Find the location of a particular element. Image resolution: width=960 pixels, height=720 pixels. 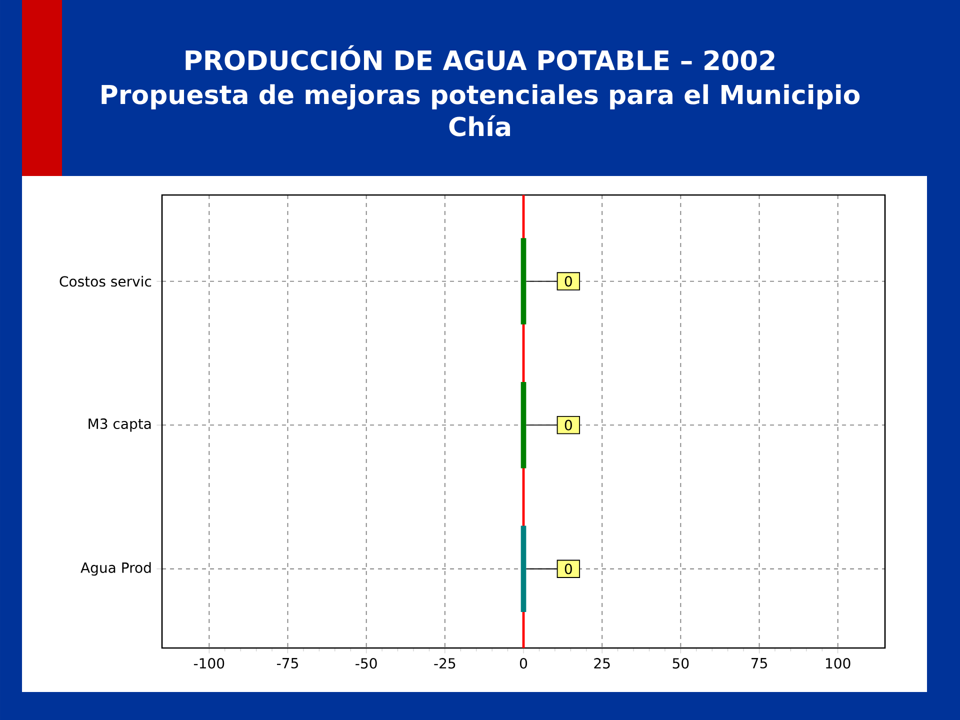

x-tick-label: 50 is located at coordinates (680, 663).